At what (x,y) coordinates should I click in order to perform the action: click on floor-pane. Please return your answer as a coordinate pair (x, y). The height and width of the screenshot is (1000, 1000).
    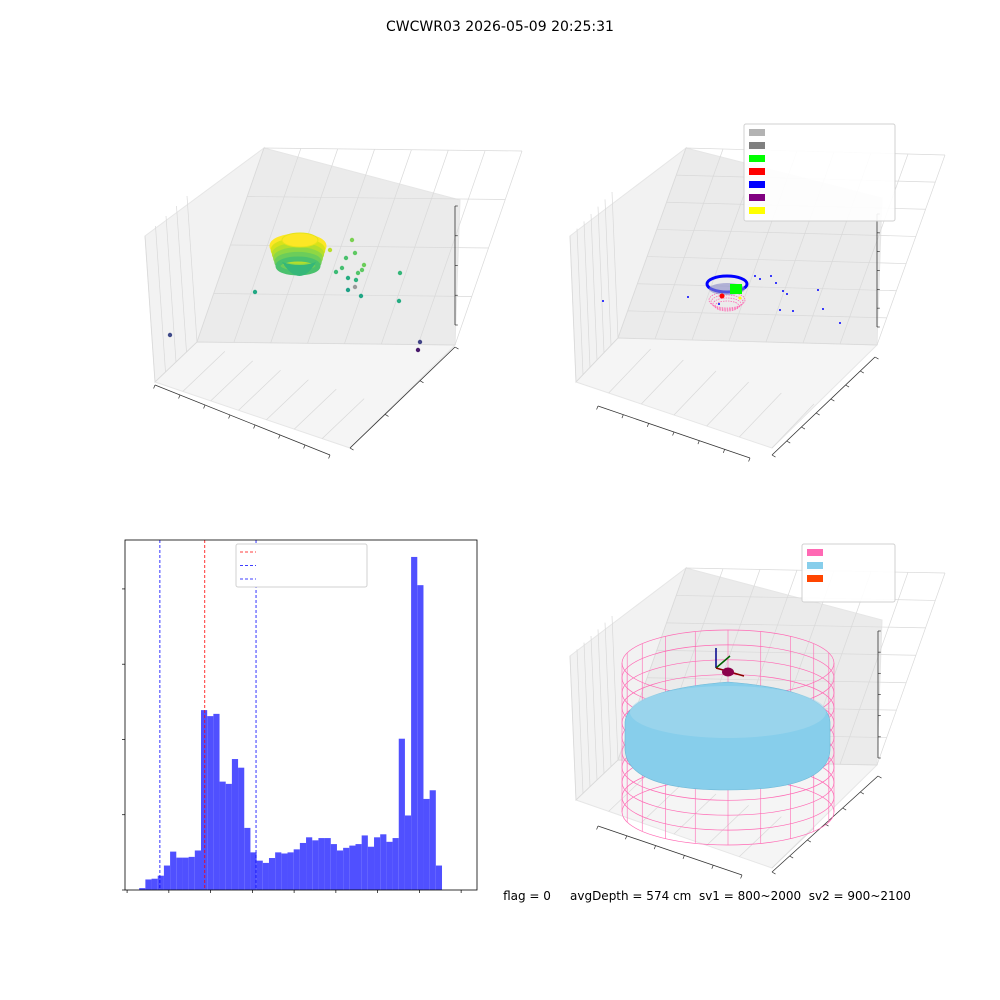
    Looking at the image, I should click on (727, 393).